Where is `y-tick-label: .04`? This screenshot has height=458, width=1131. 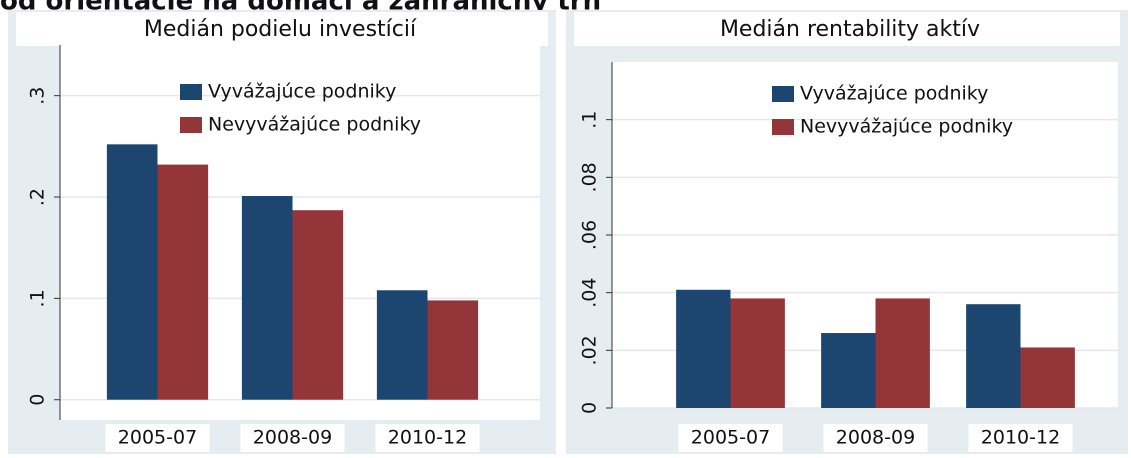 y-tick-label: .04 is located at coordinates (590, 293).